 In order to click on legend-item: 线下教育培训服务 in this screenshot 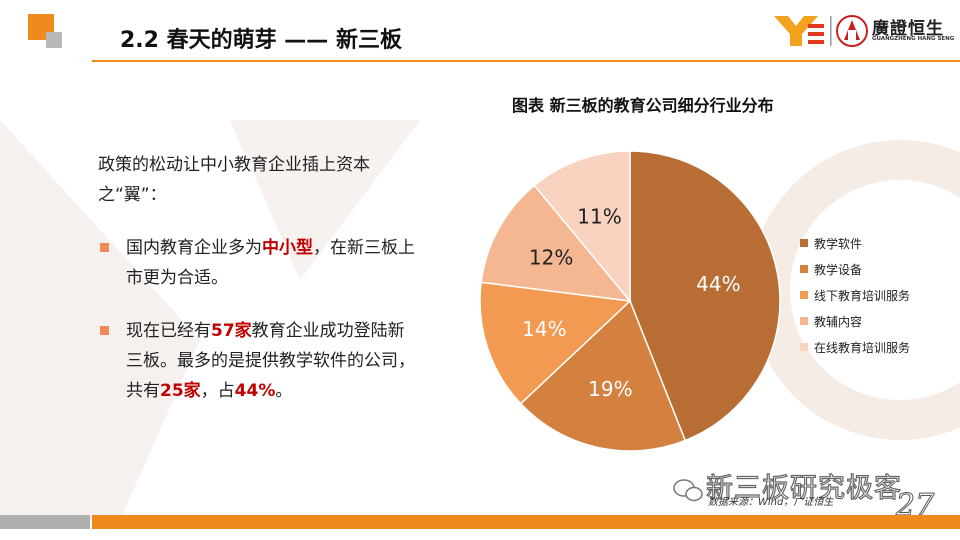, I will do `click(855, 301)`.